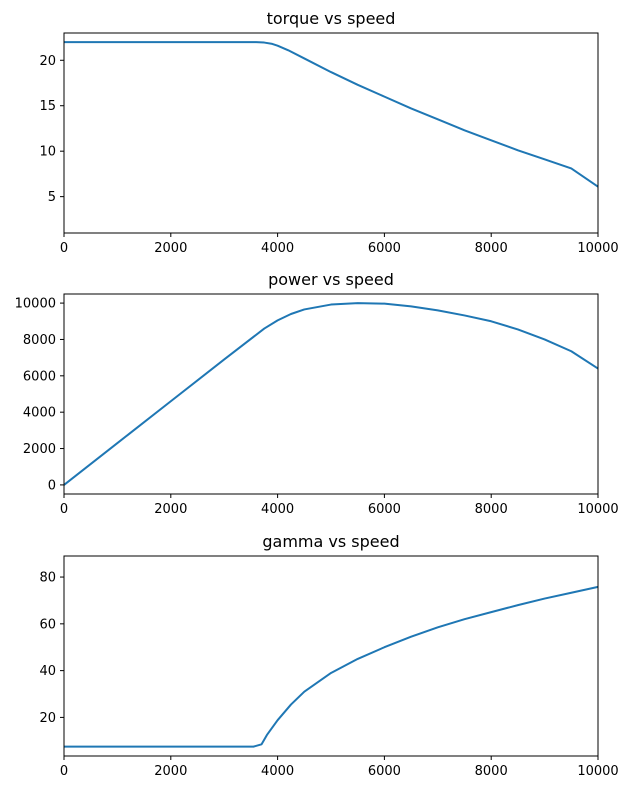 This screenshot has width=630, height=790. What do you see at coordinates (47, 152) in the screenshot?
I see `y-tick-label: 10` at bounding box center [47, 152].